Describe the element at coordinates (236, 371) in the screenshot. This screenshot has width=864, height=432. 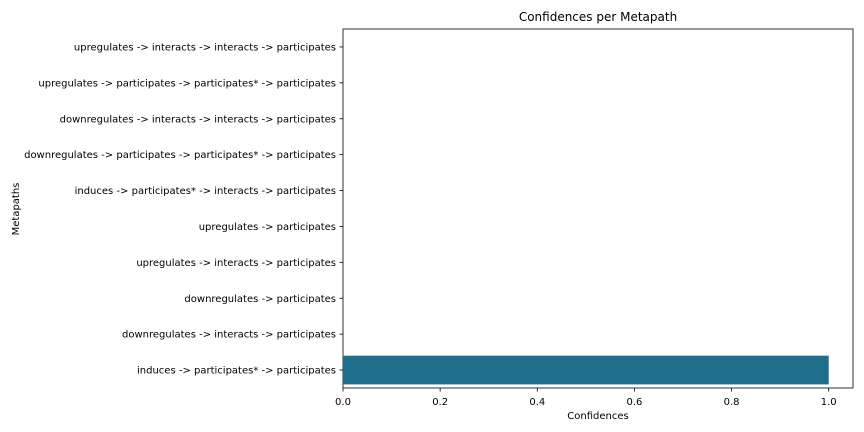
I see `y-tick-label: induces -> participates* -> participates` at that location.